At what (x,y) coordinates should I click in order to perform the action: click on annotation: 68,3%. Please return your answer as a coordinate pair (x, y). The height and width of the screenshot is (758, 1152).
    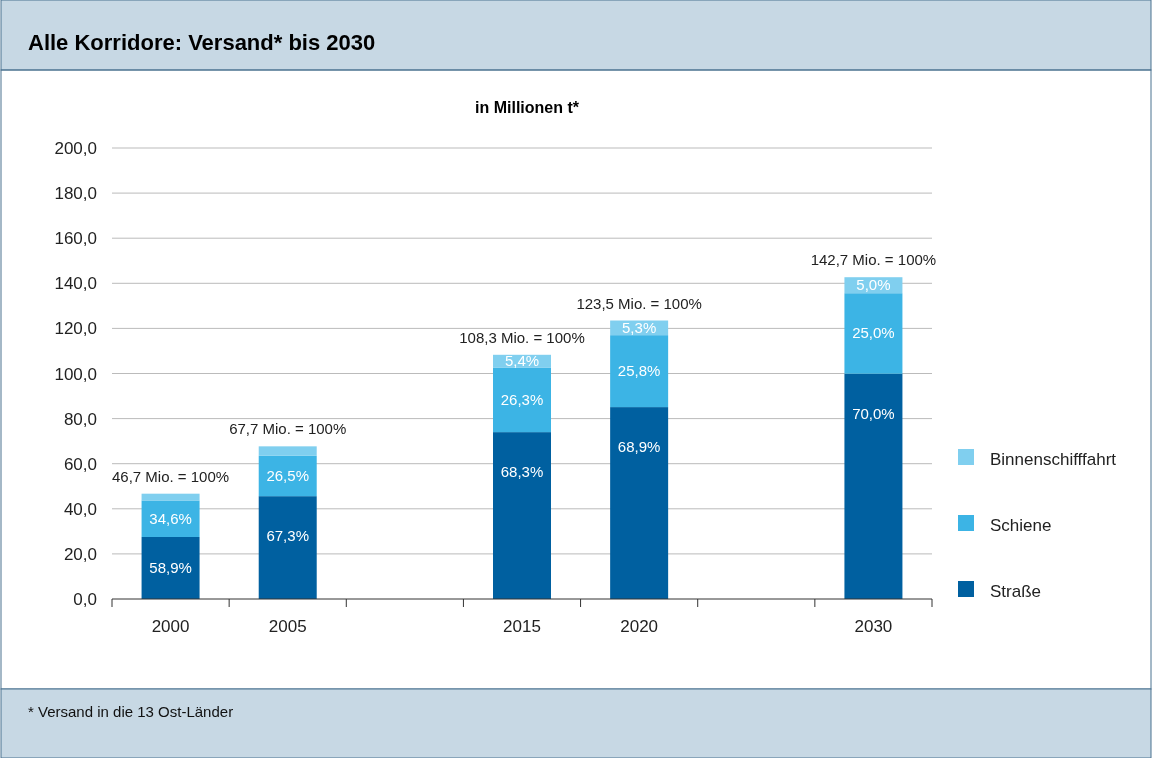
    Looking at the image, I should click on (522, 472).